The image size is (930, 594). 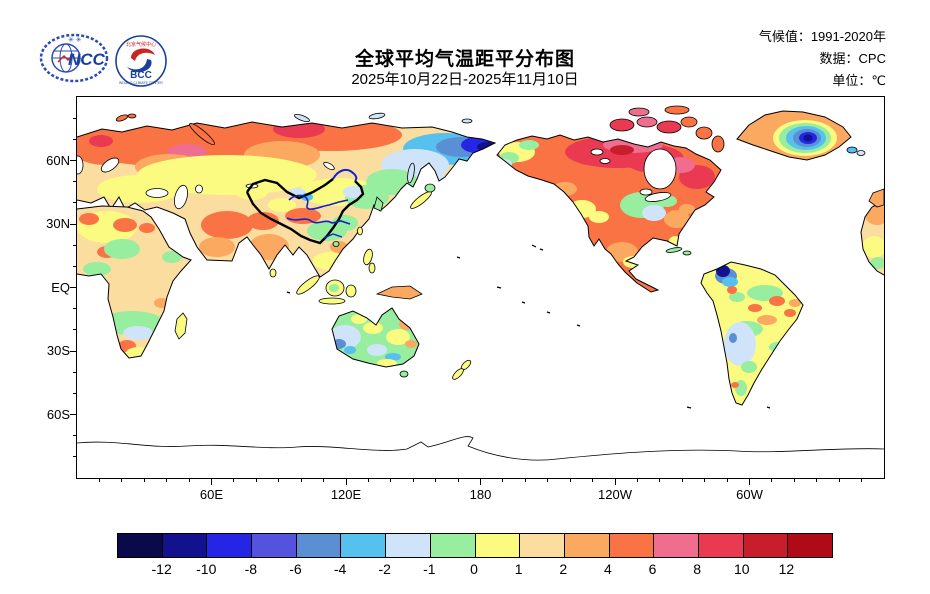 I want to click on lon-tick-label: 120W, so click(x=615, y=494).